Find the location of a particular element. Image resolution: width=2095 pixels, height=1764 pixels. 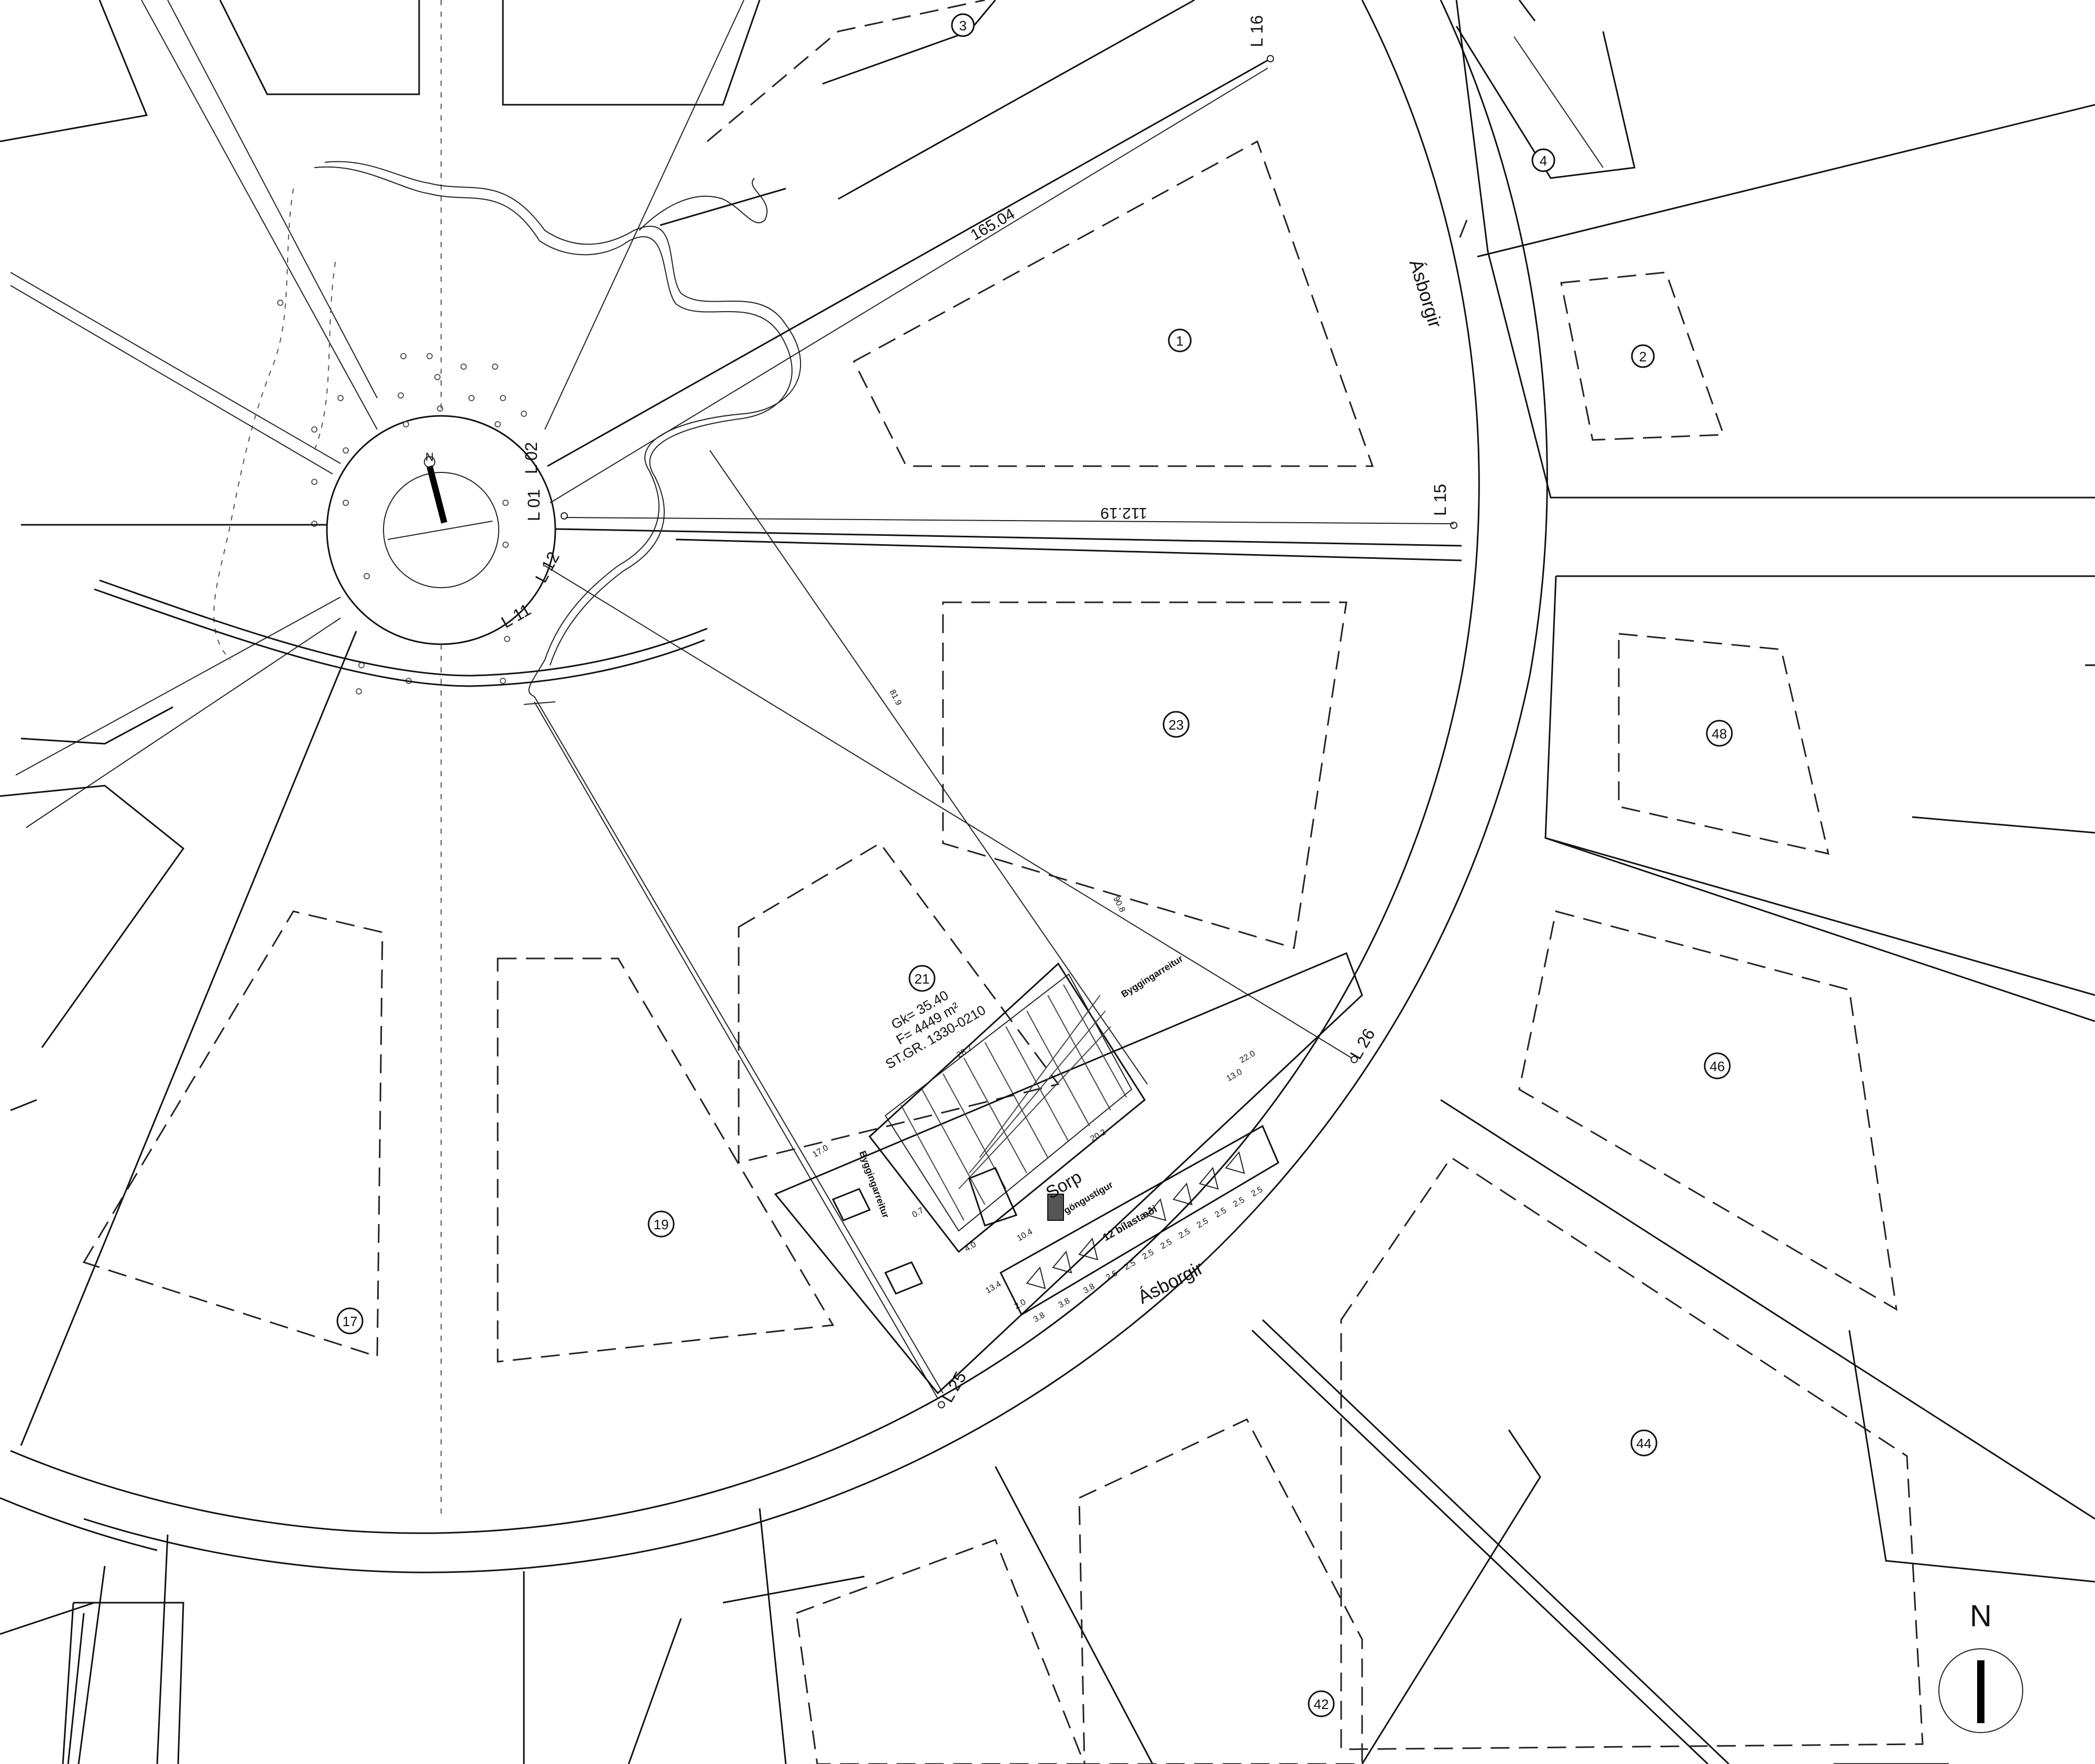

survey-point-L16: L 16 is located at coordinates (1256, 31).